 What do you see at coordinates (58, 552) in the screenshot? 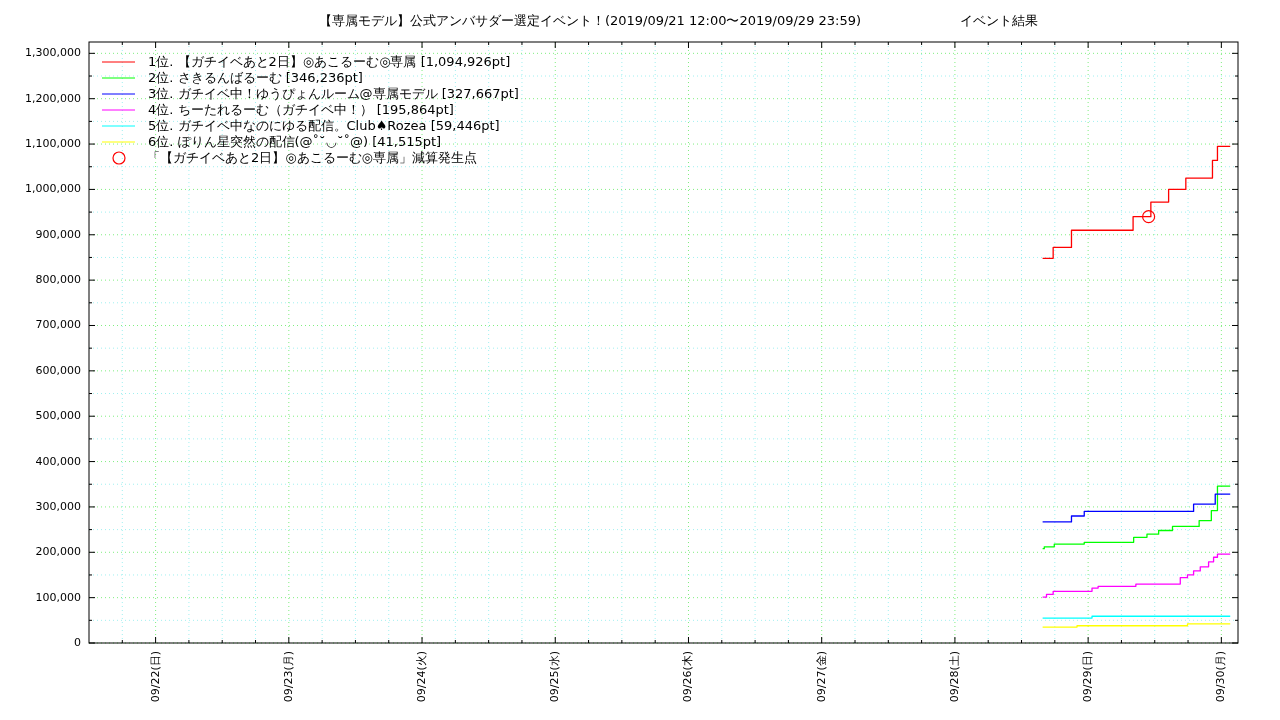
I see `y-tick-label: 200,000` at bounding box center [58, 552].